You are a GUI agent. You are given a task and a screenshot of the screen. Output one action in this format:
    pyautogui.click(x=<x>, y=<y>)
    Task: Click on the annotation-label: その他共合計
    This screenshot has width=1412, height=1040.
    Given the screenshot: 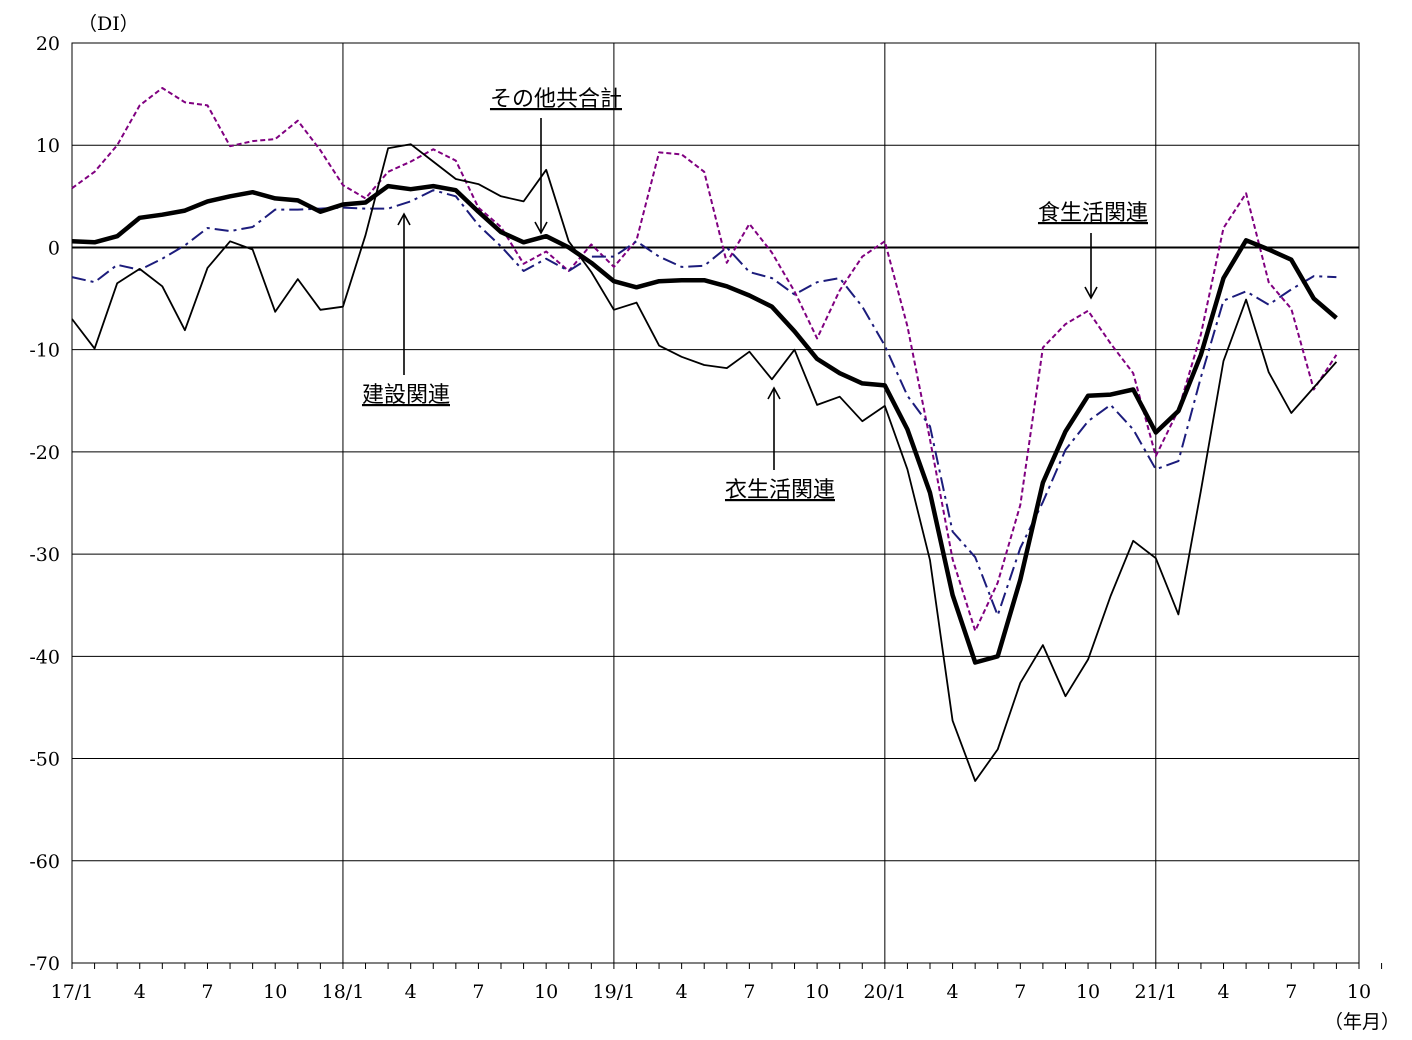 What is the action you would take?
    pyautogui.click(x=556, y=99)
    